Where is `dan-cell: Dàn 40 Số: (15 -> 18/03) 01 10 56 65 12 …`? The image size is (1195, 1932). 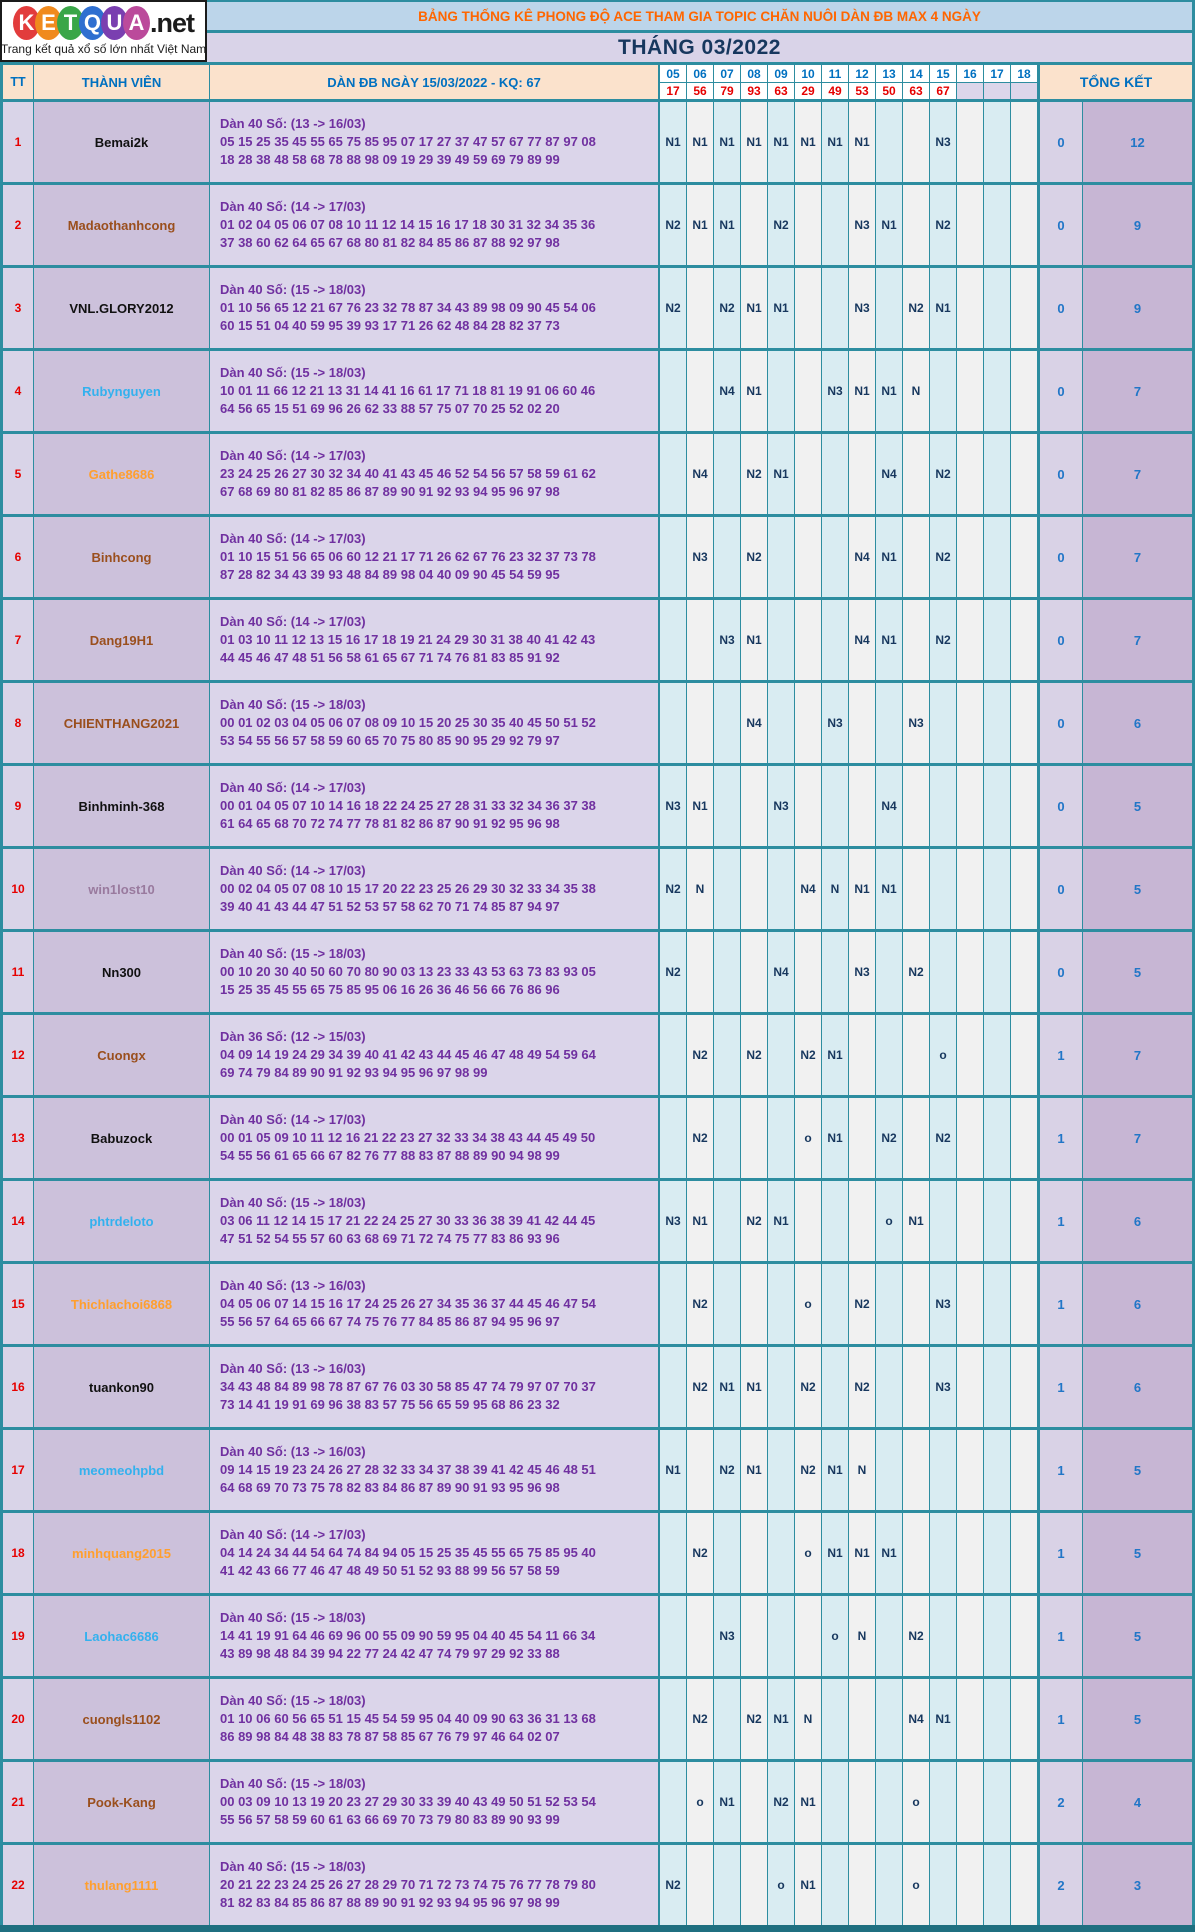
dan-cell: Dàn 40 Số: (15 -> 18/03) 01 10 56 65 12 … is located at coordinates (434, 308).